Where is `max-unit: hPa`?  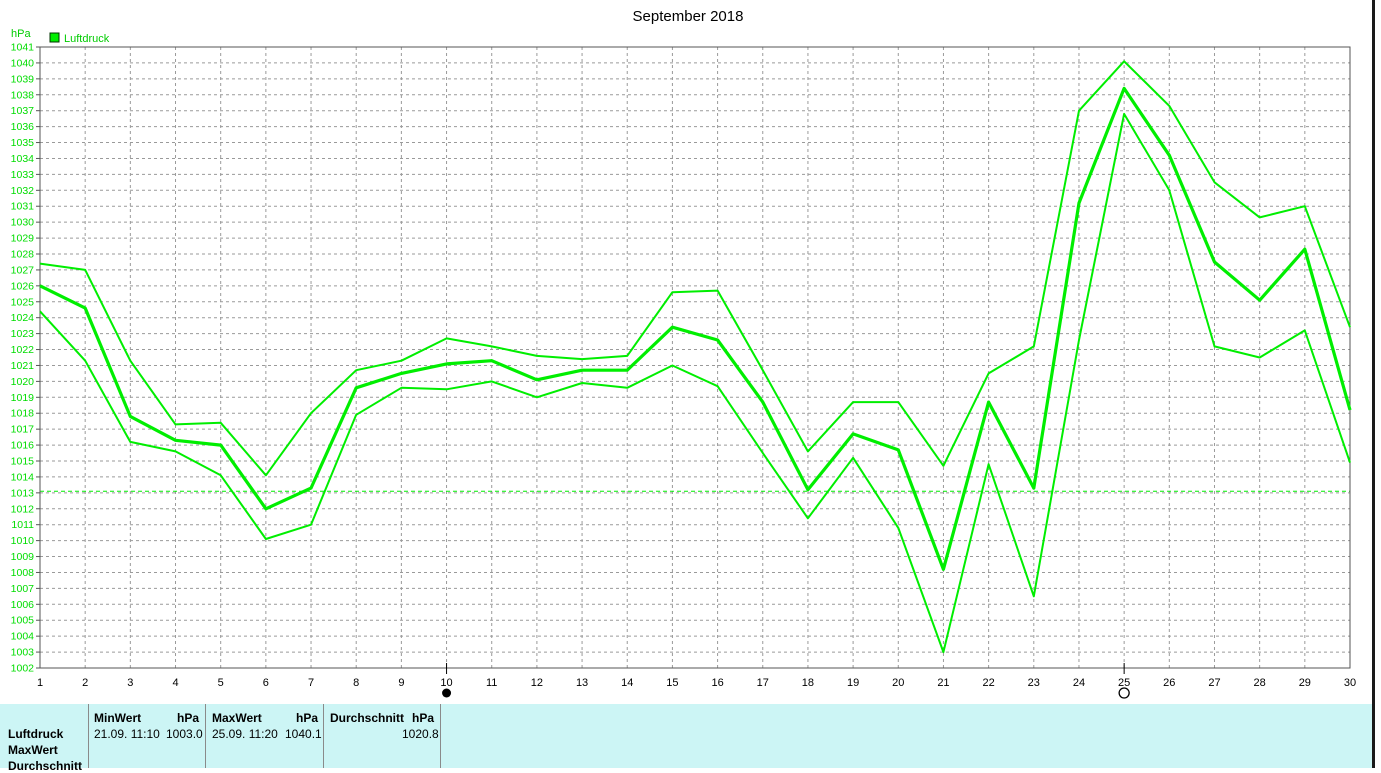
max-unit: hPa is located at coordinates (307, 718).